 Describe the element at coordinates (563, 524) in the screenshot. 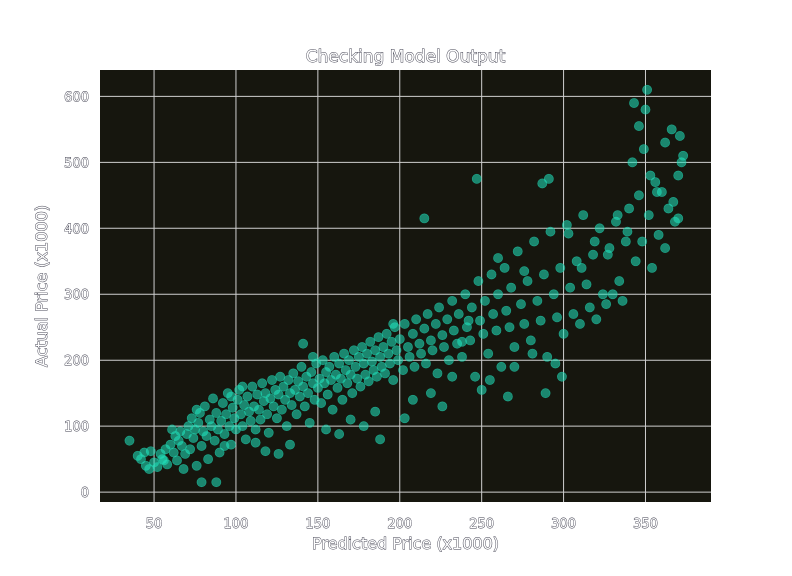

I see `x-tick-label: 300` at that location.